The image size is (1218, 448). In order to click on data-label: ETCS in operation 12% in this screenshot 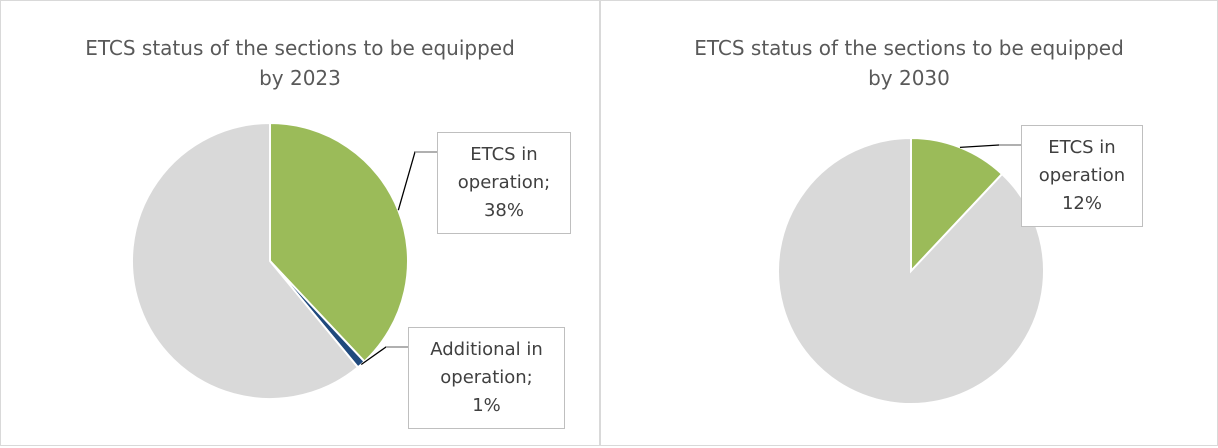, I will do `click(1082, 176)`.